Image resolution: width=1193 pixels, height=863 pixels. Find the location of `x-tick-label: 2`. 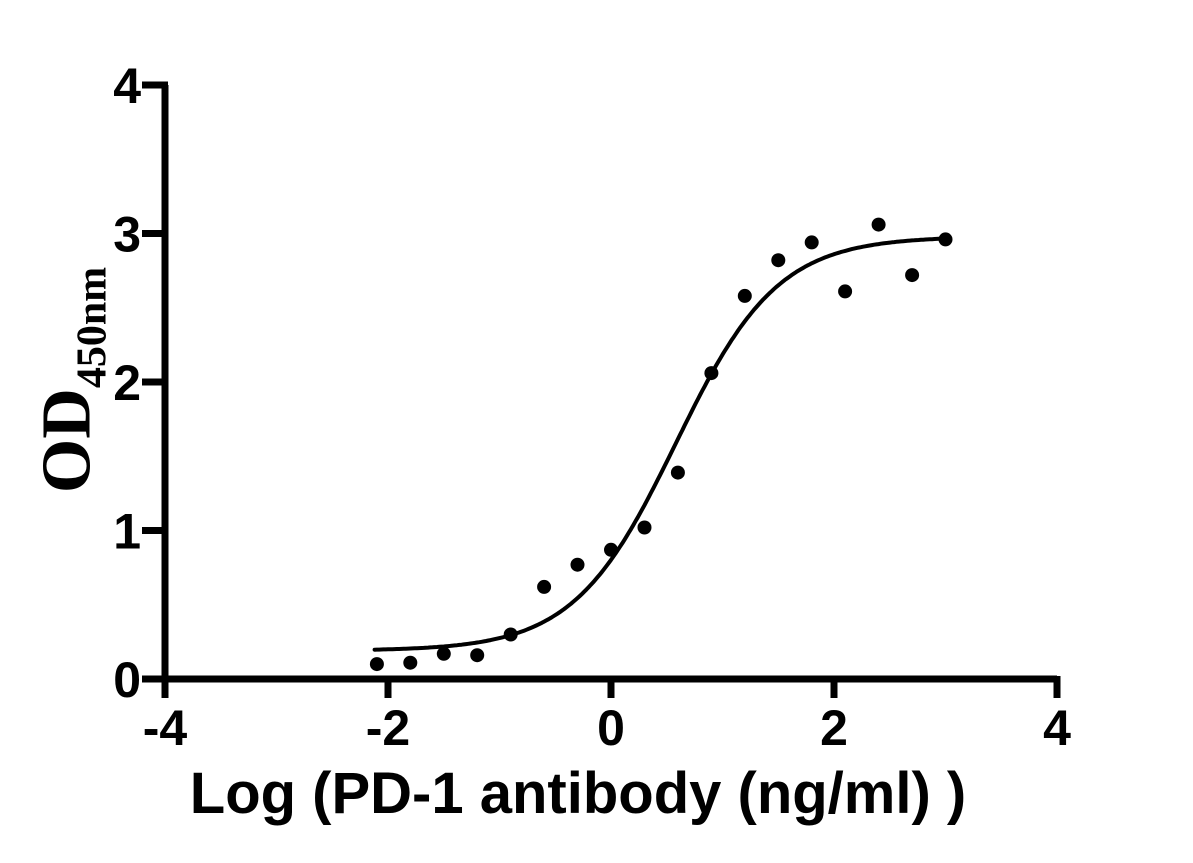

x-tick-label: 2 is located at coordinates (834, 728).